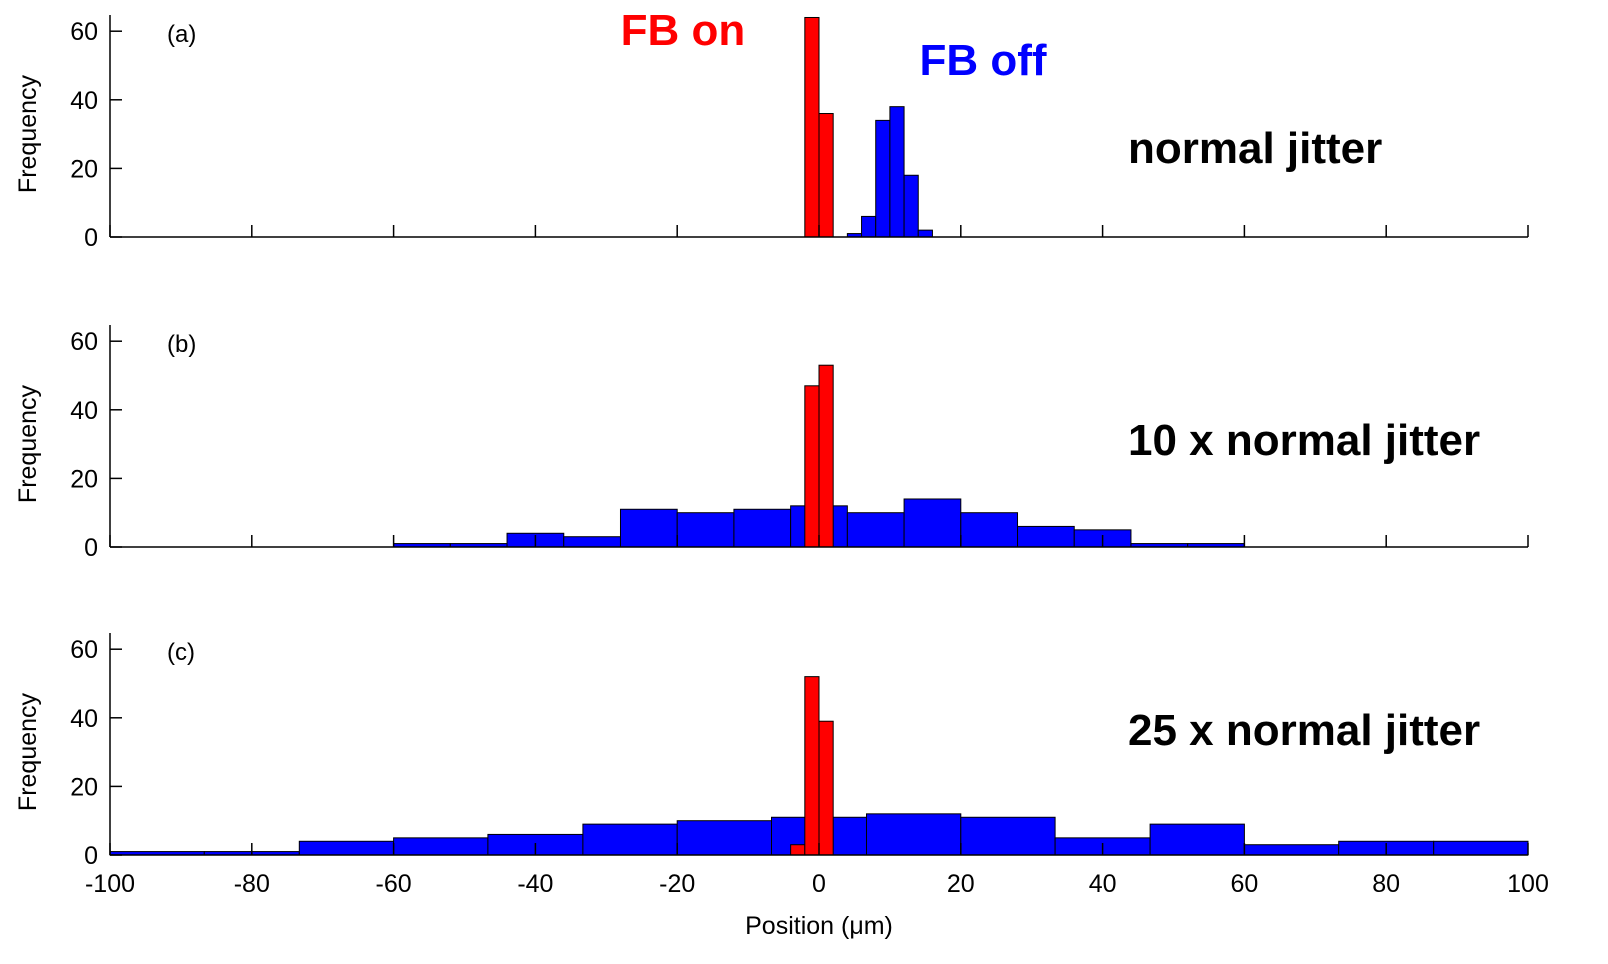  I want to click on x-tick-label: -40, so click(535, 884).